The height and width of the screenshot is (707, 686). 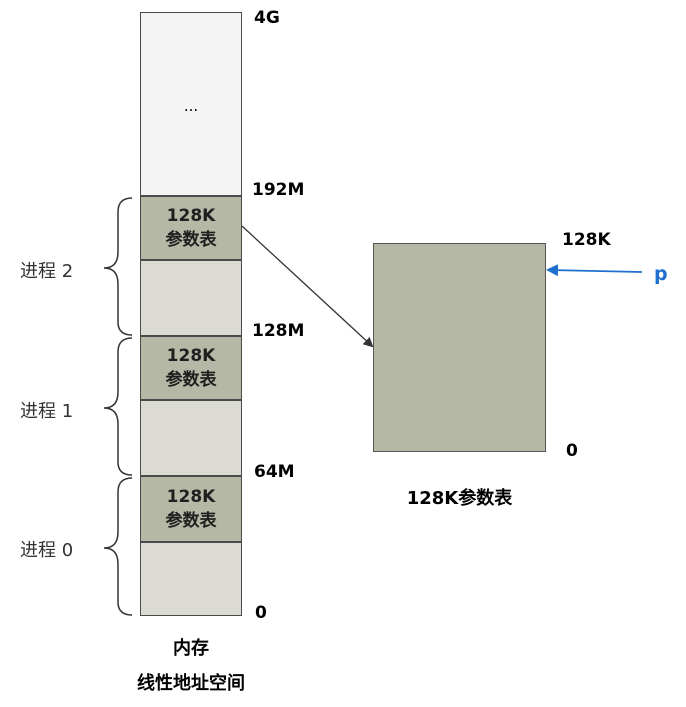 I want to click on address-0: 0, so click(x=261, y=613).